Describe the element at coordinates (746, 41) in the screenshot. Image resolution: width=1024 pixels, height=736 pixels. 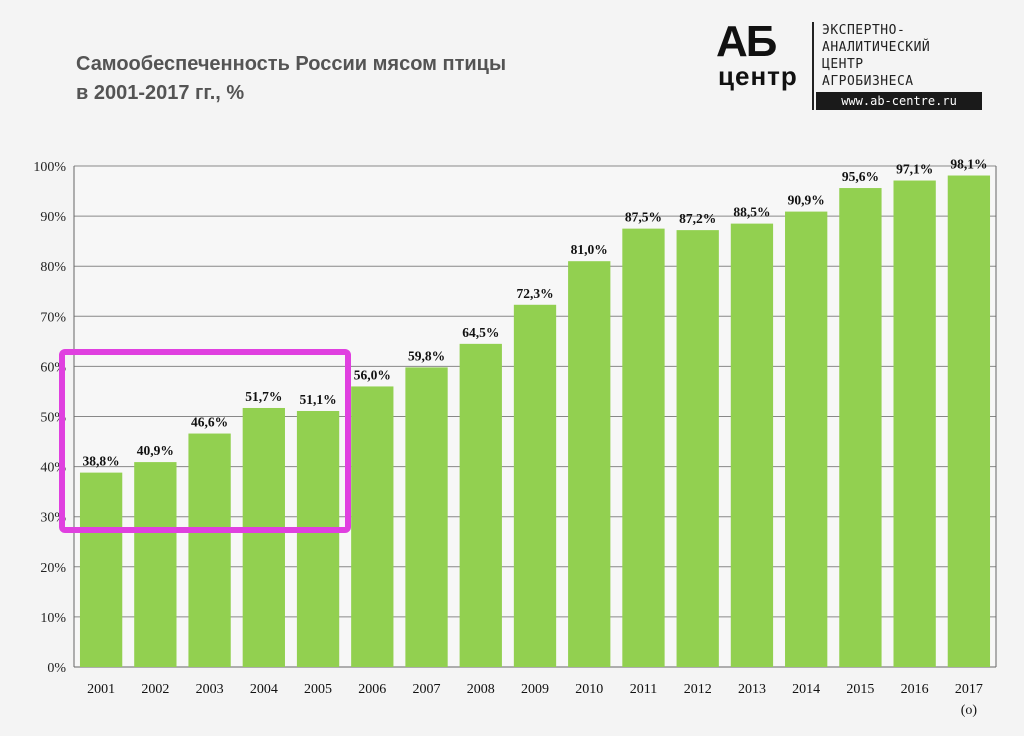
I see `logo-mark: АБ` at that location.